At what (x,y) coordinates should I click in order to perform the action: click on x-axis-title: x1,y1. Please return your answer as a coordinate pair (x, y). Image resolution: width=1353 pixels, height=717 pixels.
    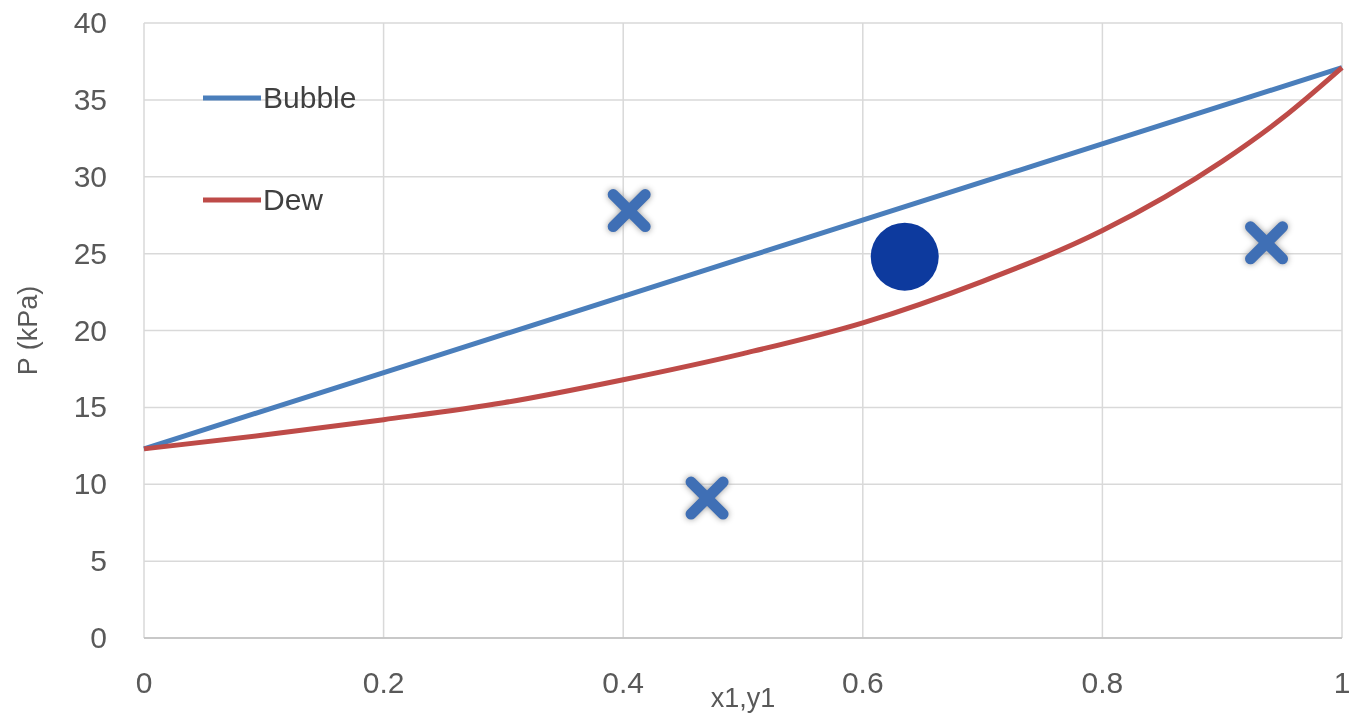
    Looking at the image, I should click on (743, 698).